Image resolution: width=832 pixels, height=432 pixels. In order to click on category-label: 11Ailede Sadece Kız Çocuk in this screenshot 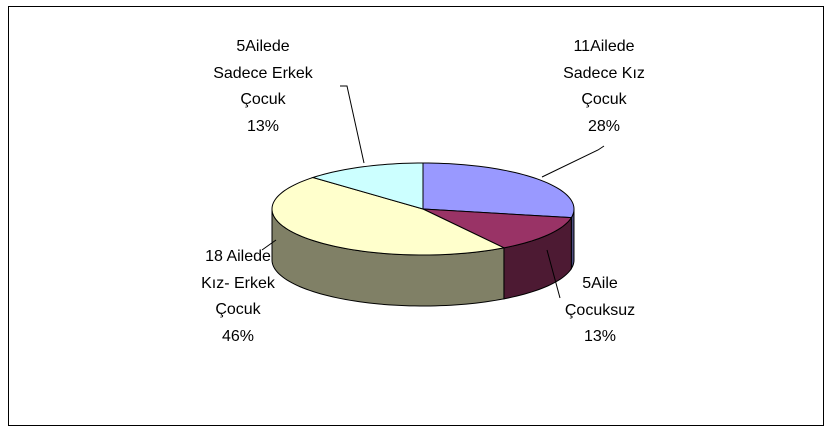, I will do `click(604, 73)`.